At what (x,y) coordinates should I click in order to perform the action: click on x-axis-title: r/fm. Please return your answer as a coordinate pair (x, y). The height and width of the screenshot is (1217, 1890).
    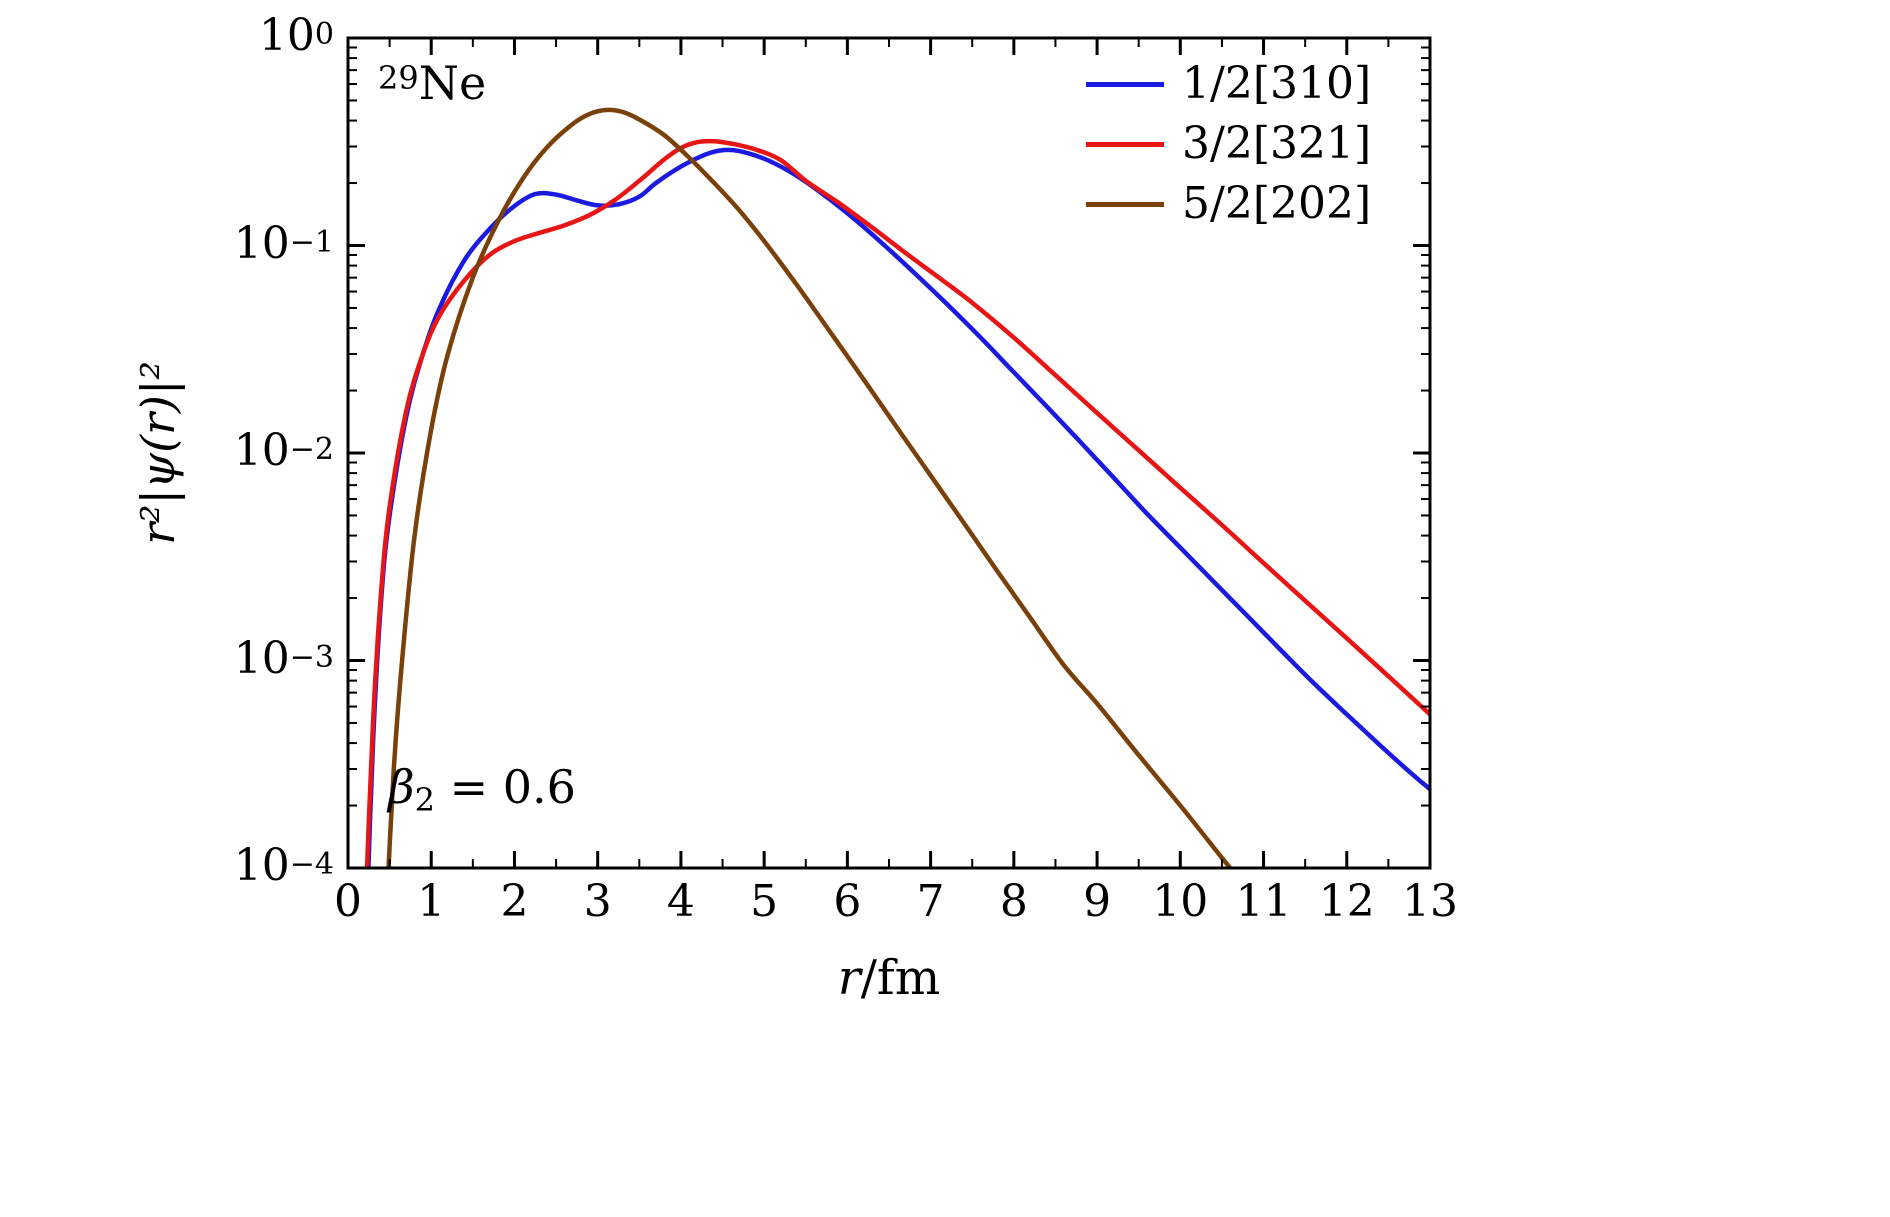
    Looking at the image, I should click on (889, 978).